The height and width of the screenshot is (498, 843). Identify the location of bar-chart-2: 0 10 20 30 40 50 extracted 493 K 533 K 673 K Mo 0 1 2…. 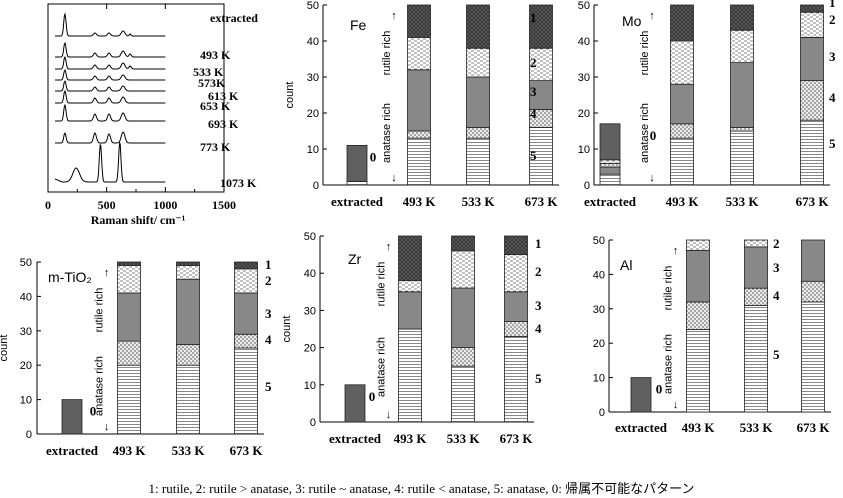
(707, 104).